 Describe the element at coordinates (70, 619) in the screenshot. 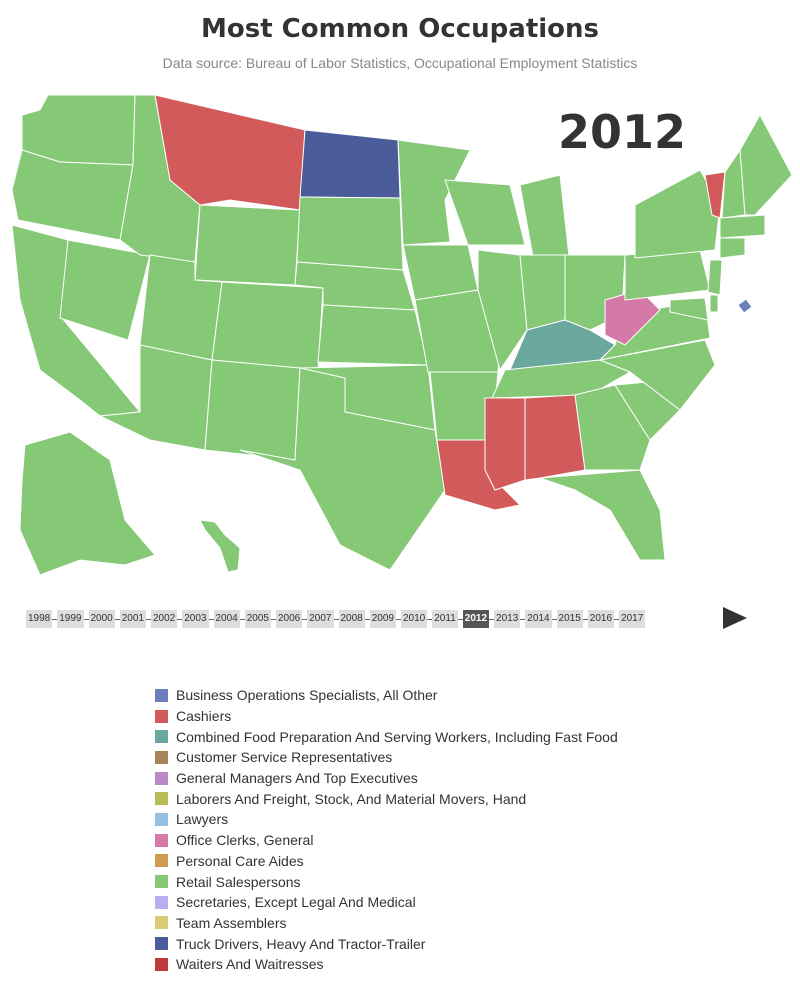

I see `timeline-year-1999: 1999` at that location.